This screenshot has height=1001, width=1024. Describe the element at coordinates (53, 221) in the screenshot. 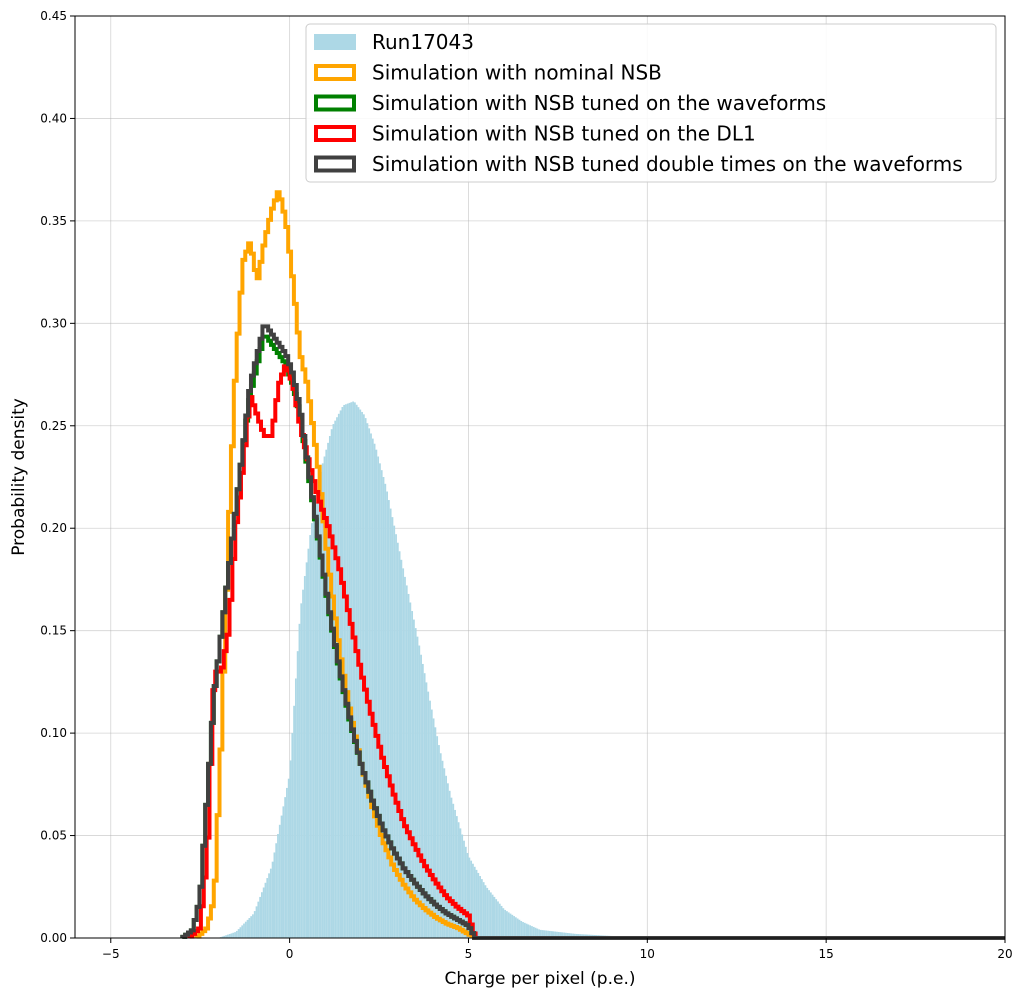

I see `y-tick-label: 0.35` at that location.